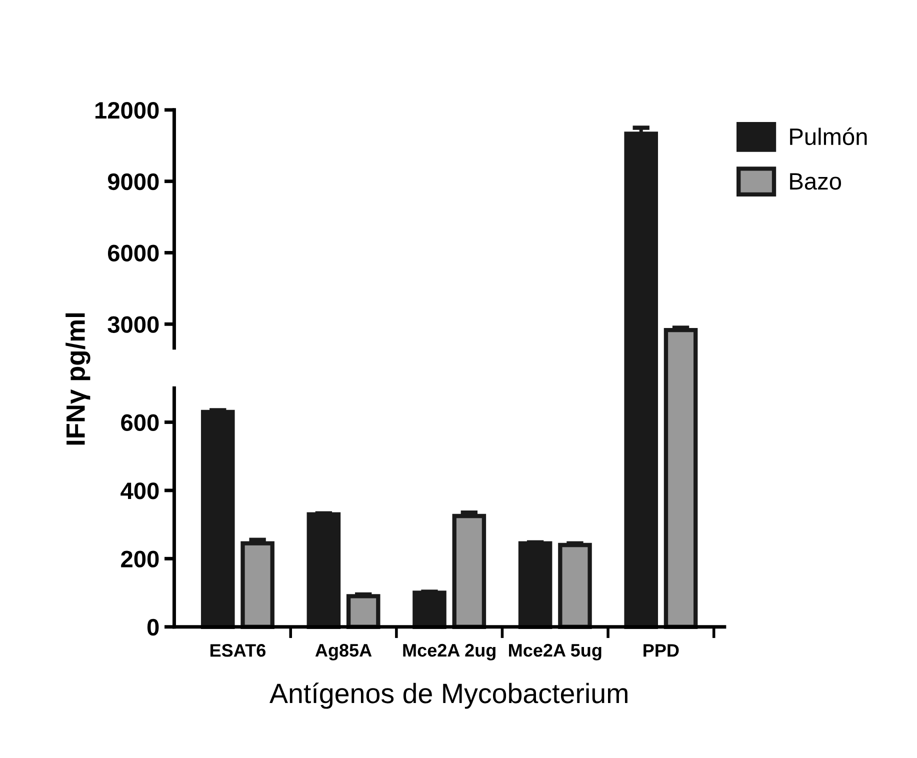  Describe the element at coordinates (238, 650) in the screenshot. I see `x-tick-label: ESAT6` at that location.